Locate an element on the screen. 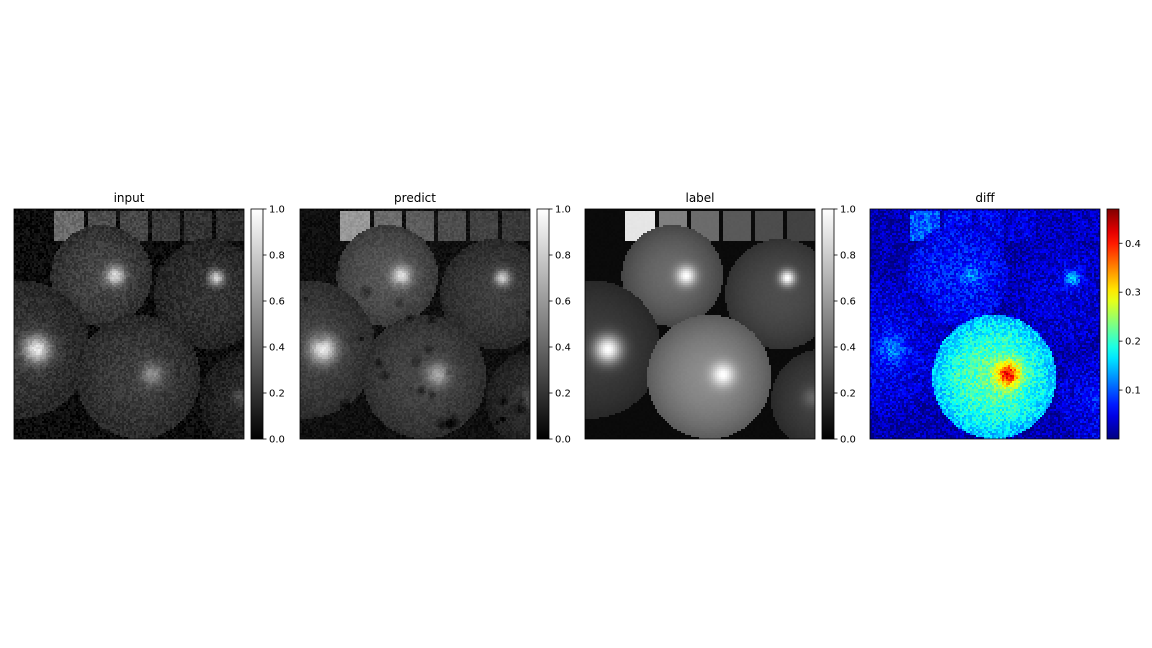 The height and width of the screenshot is (648, 1152). panel-title: label is located at coordinates (699, 198).